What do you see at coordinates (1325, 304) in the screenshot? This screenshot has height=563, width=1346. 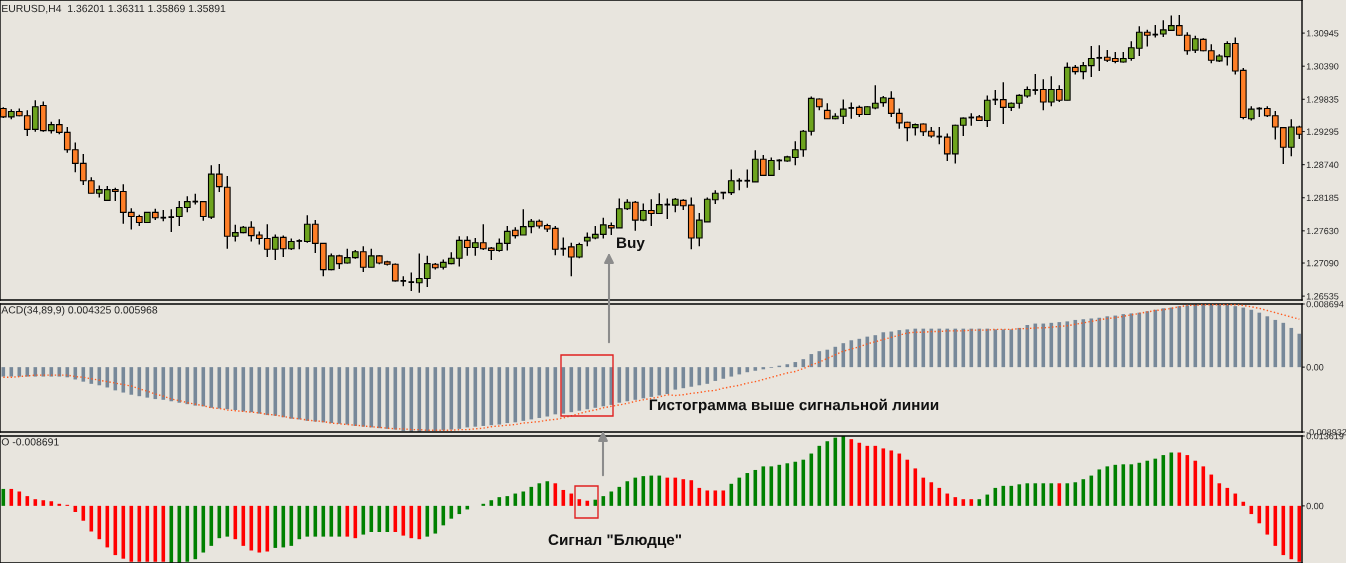 I see `y-tick-label: 0.008694` at bounding box center [1325, 304].